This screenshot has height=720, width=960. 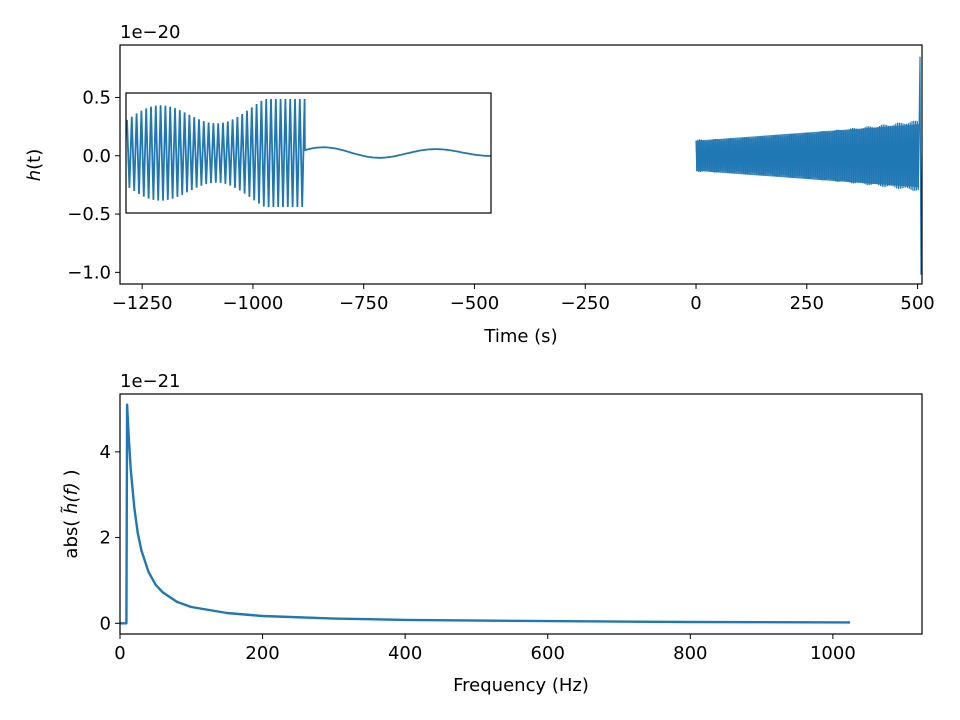 I want to click on frequency-xtick-label: 400, so click(x=405, y=653).